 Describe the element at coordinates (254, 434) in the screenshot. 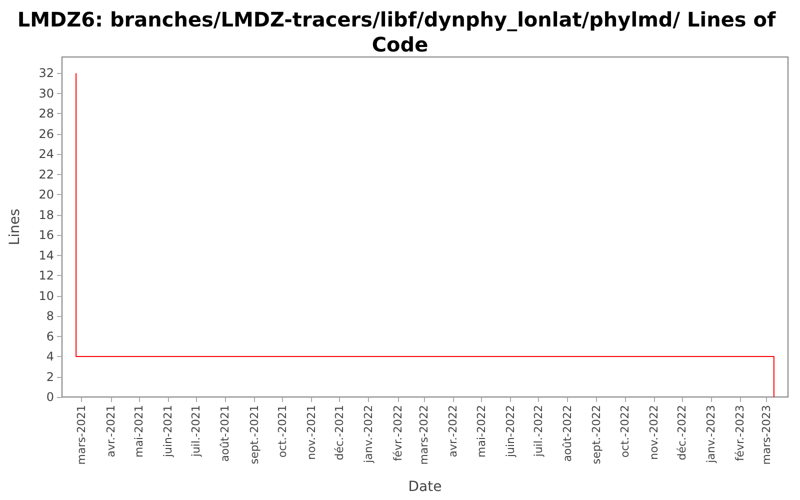

I see `x-tick-label: sept.-2021` at that location.